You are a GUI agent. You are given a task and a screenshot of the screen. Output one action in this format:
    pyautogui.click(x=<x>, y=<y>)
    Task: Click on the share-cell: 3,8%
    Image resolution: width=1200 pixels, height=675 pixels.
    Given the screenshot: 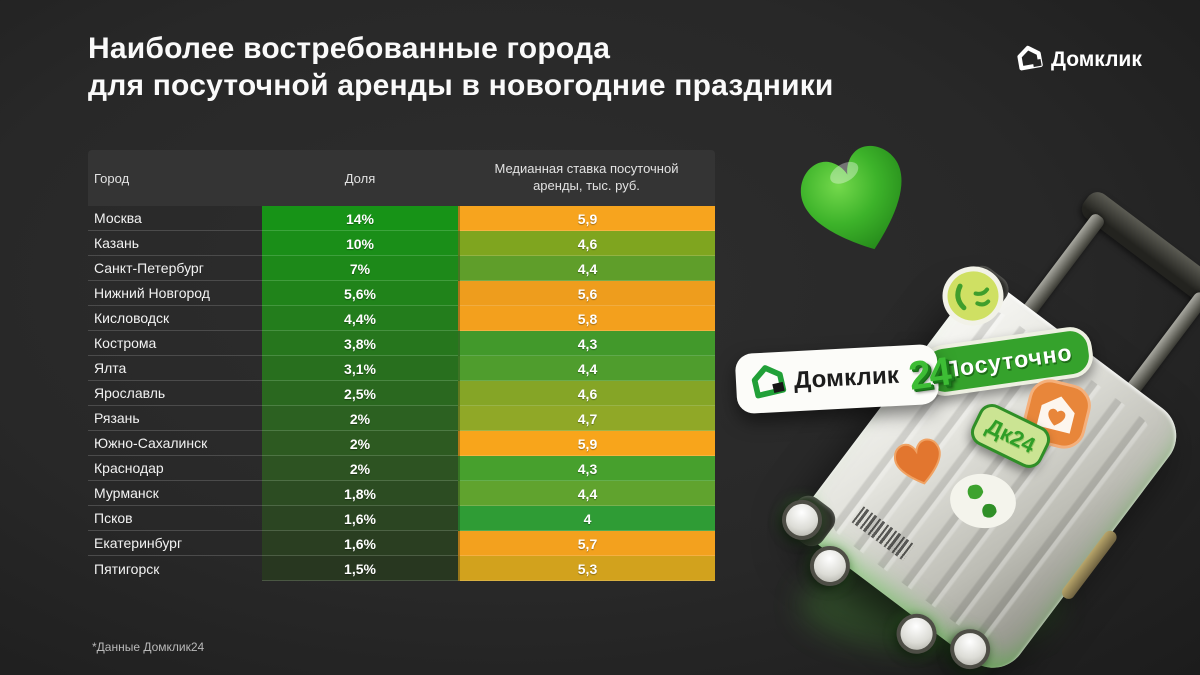 What is the action you would take?
    pyautogui.click(x=360, y=343)
    